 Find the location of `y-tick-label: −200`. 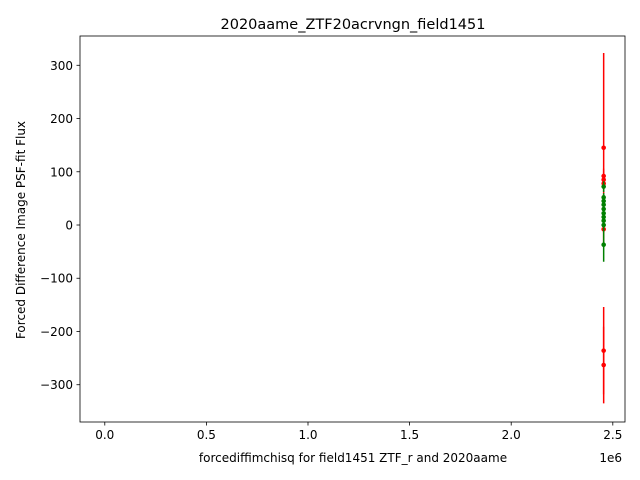

y-tick-label: −200 is located at coordinates (56, 332).